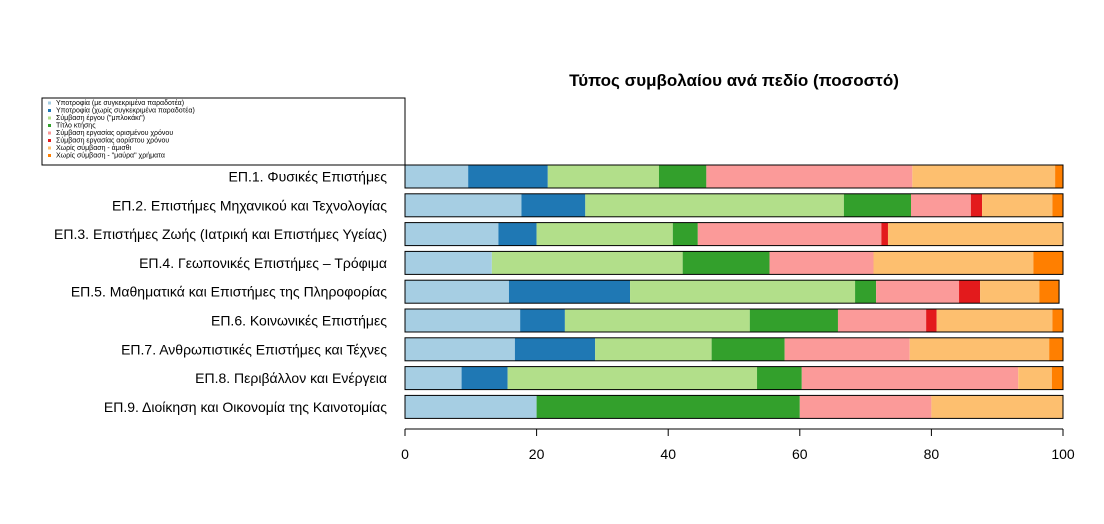 The width and height of the screenshot is (1104, 524). Describe the element at coordinates (537, 454) in the screenshot. I see `x-tick-label: 20` at that location.